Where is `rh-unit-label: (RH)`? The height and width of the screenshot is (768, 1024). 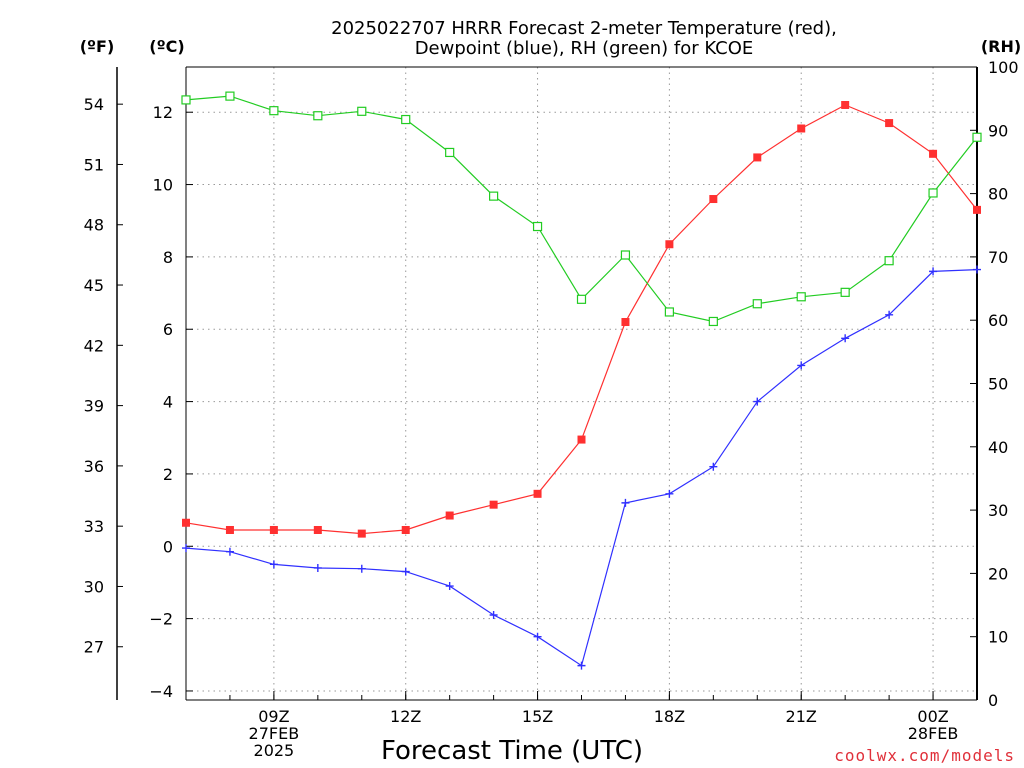 rh-unit-label: (RH) is located at coordinates (1001, 46).